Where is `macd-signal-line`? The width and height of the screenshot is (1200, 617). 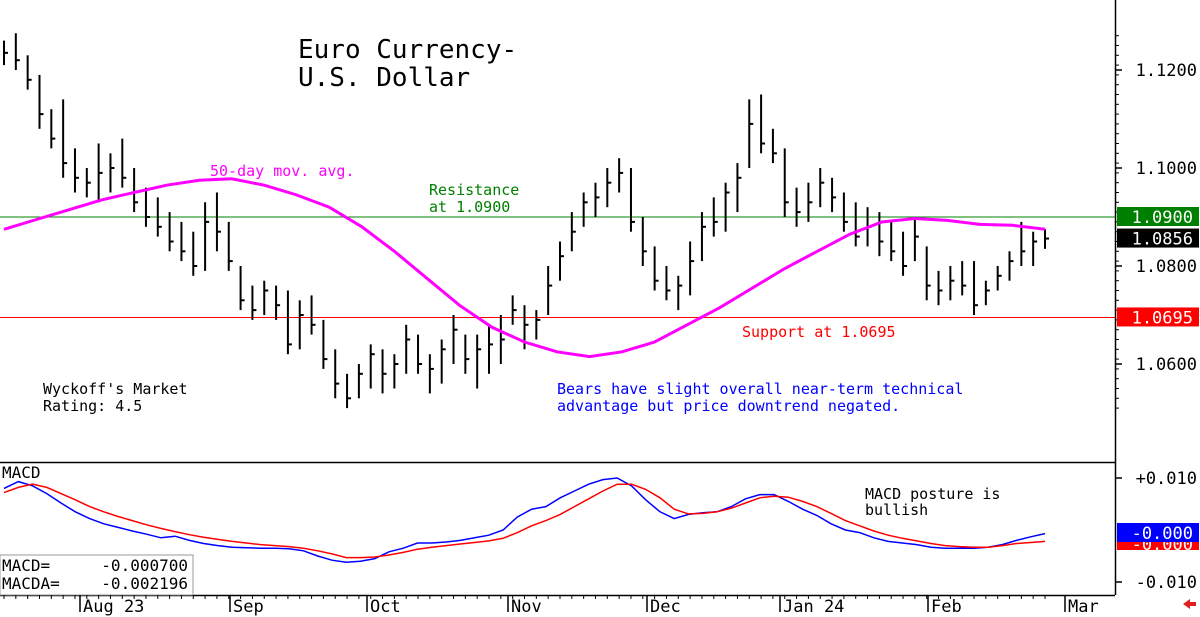
macd-signal-line is located at coordinates (524, 521).